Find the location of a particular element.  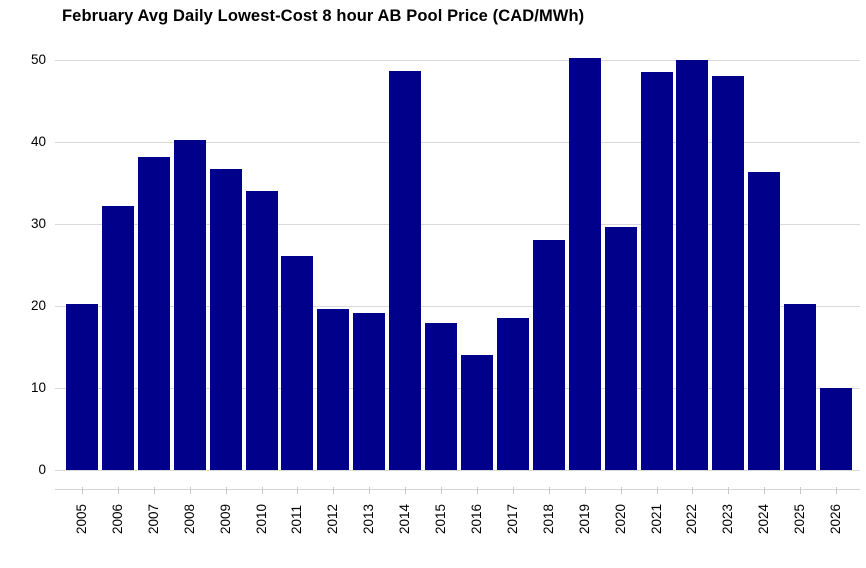

bar-2010 is located at coordinates (261, 330).